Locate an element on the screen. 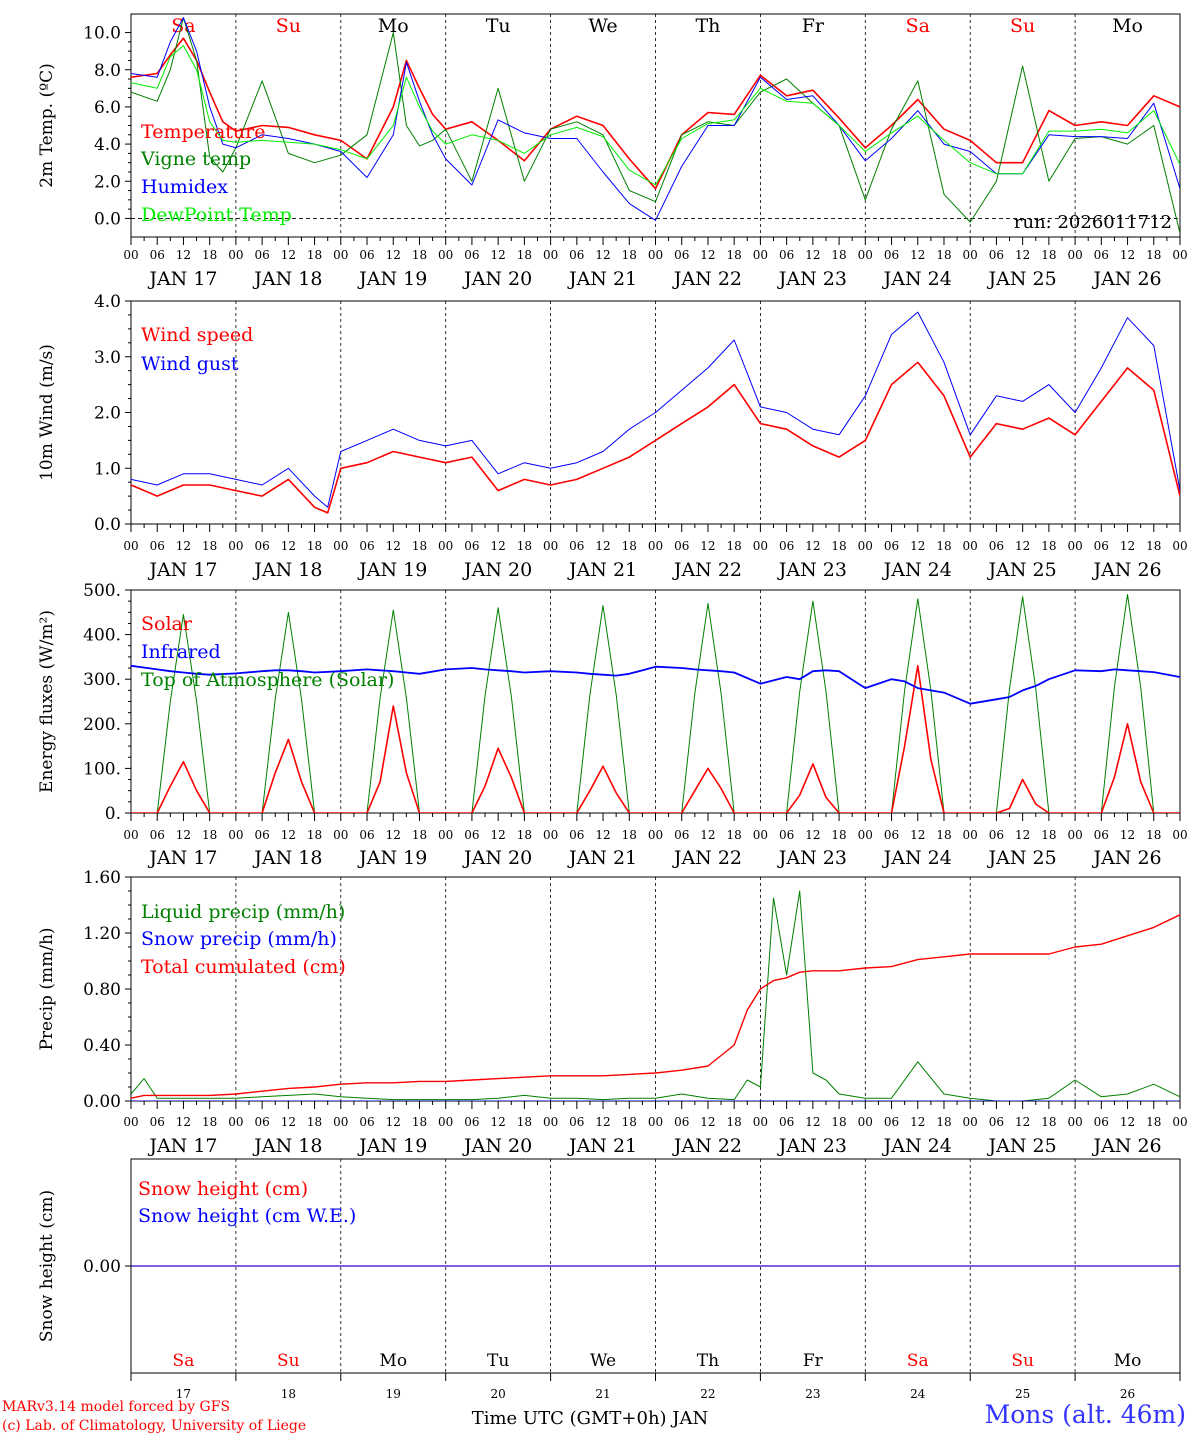  date-label: JAN 26 is located at coordinates (1126, 858).